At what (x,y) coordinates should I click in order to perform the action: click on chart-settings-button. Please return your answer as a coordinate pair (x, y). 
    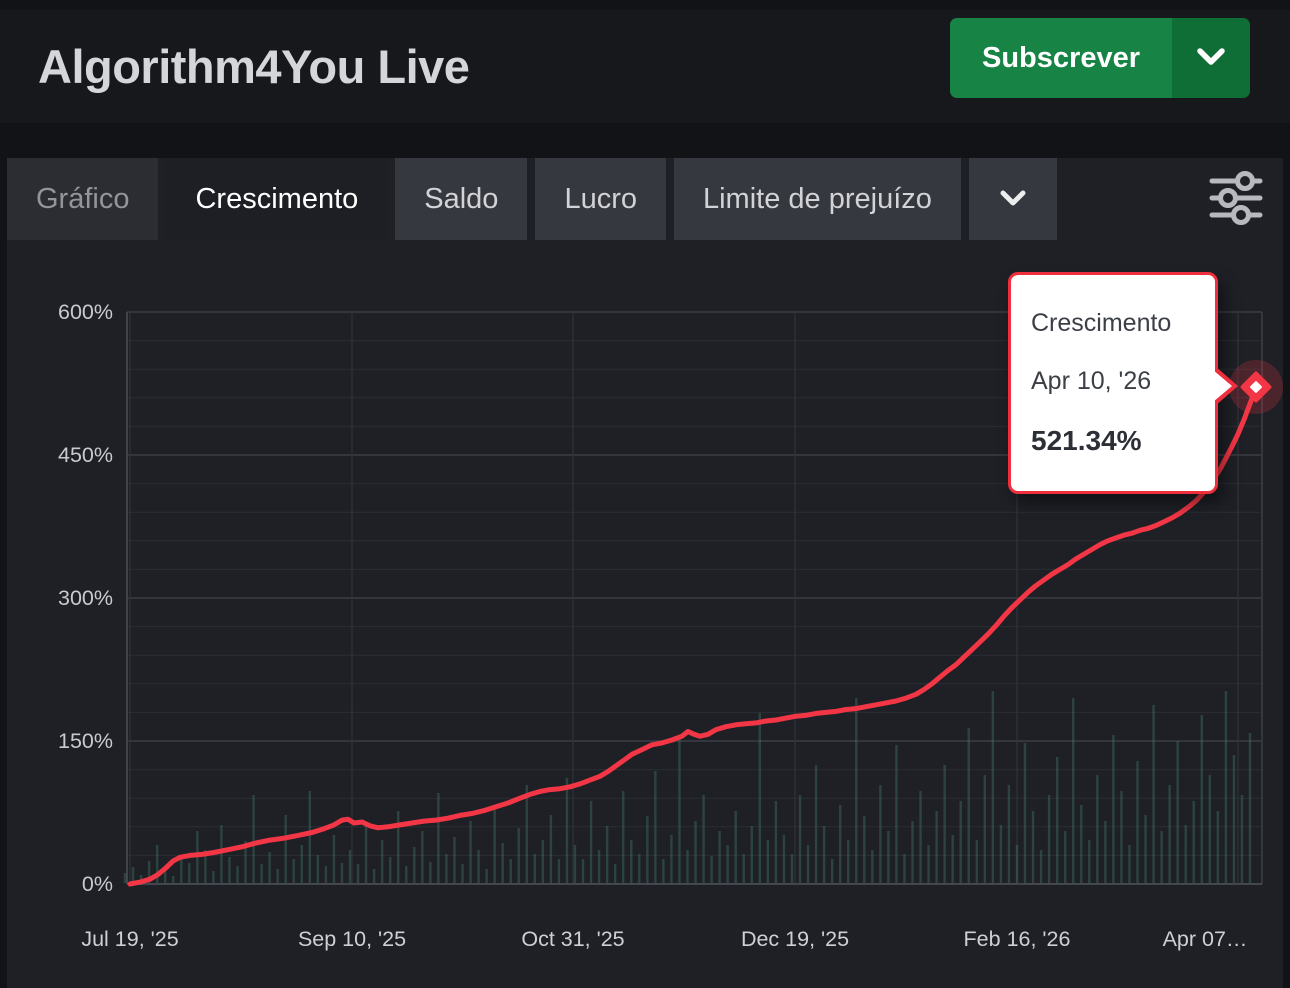
    Looking at the image, I should click on (1236, 199).